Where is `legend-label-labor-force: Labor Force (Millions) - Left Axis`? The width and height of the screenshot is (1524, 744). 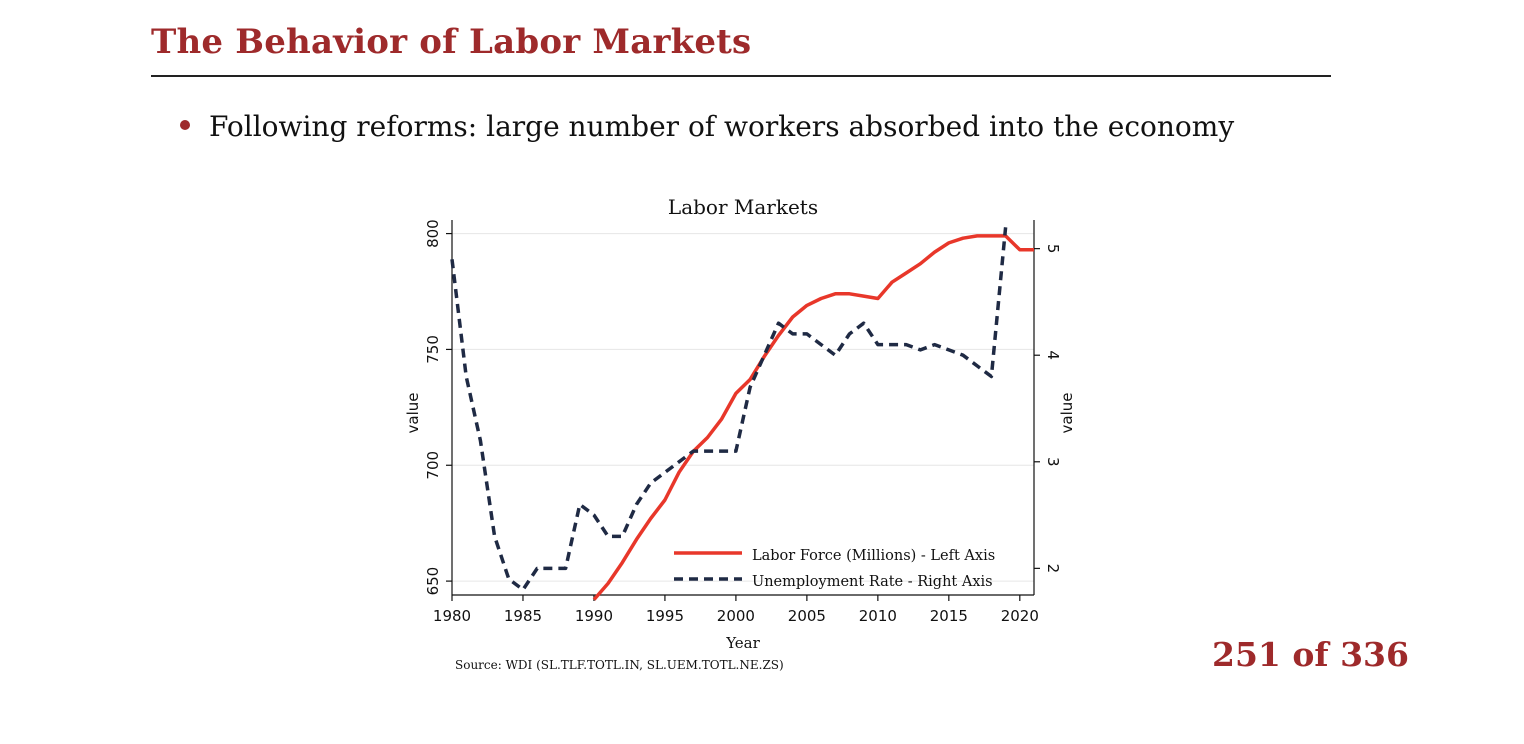
legend-label-labor-force: Labor Force (Millions) - Left Axis is located at coordinates (873, 556).